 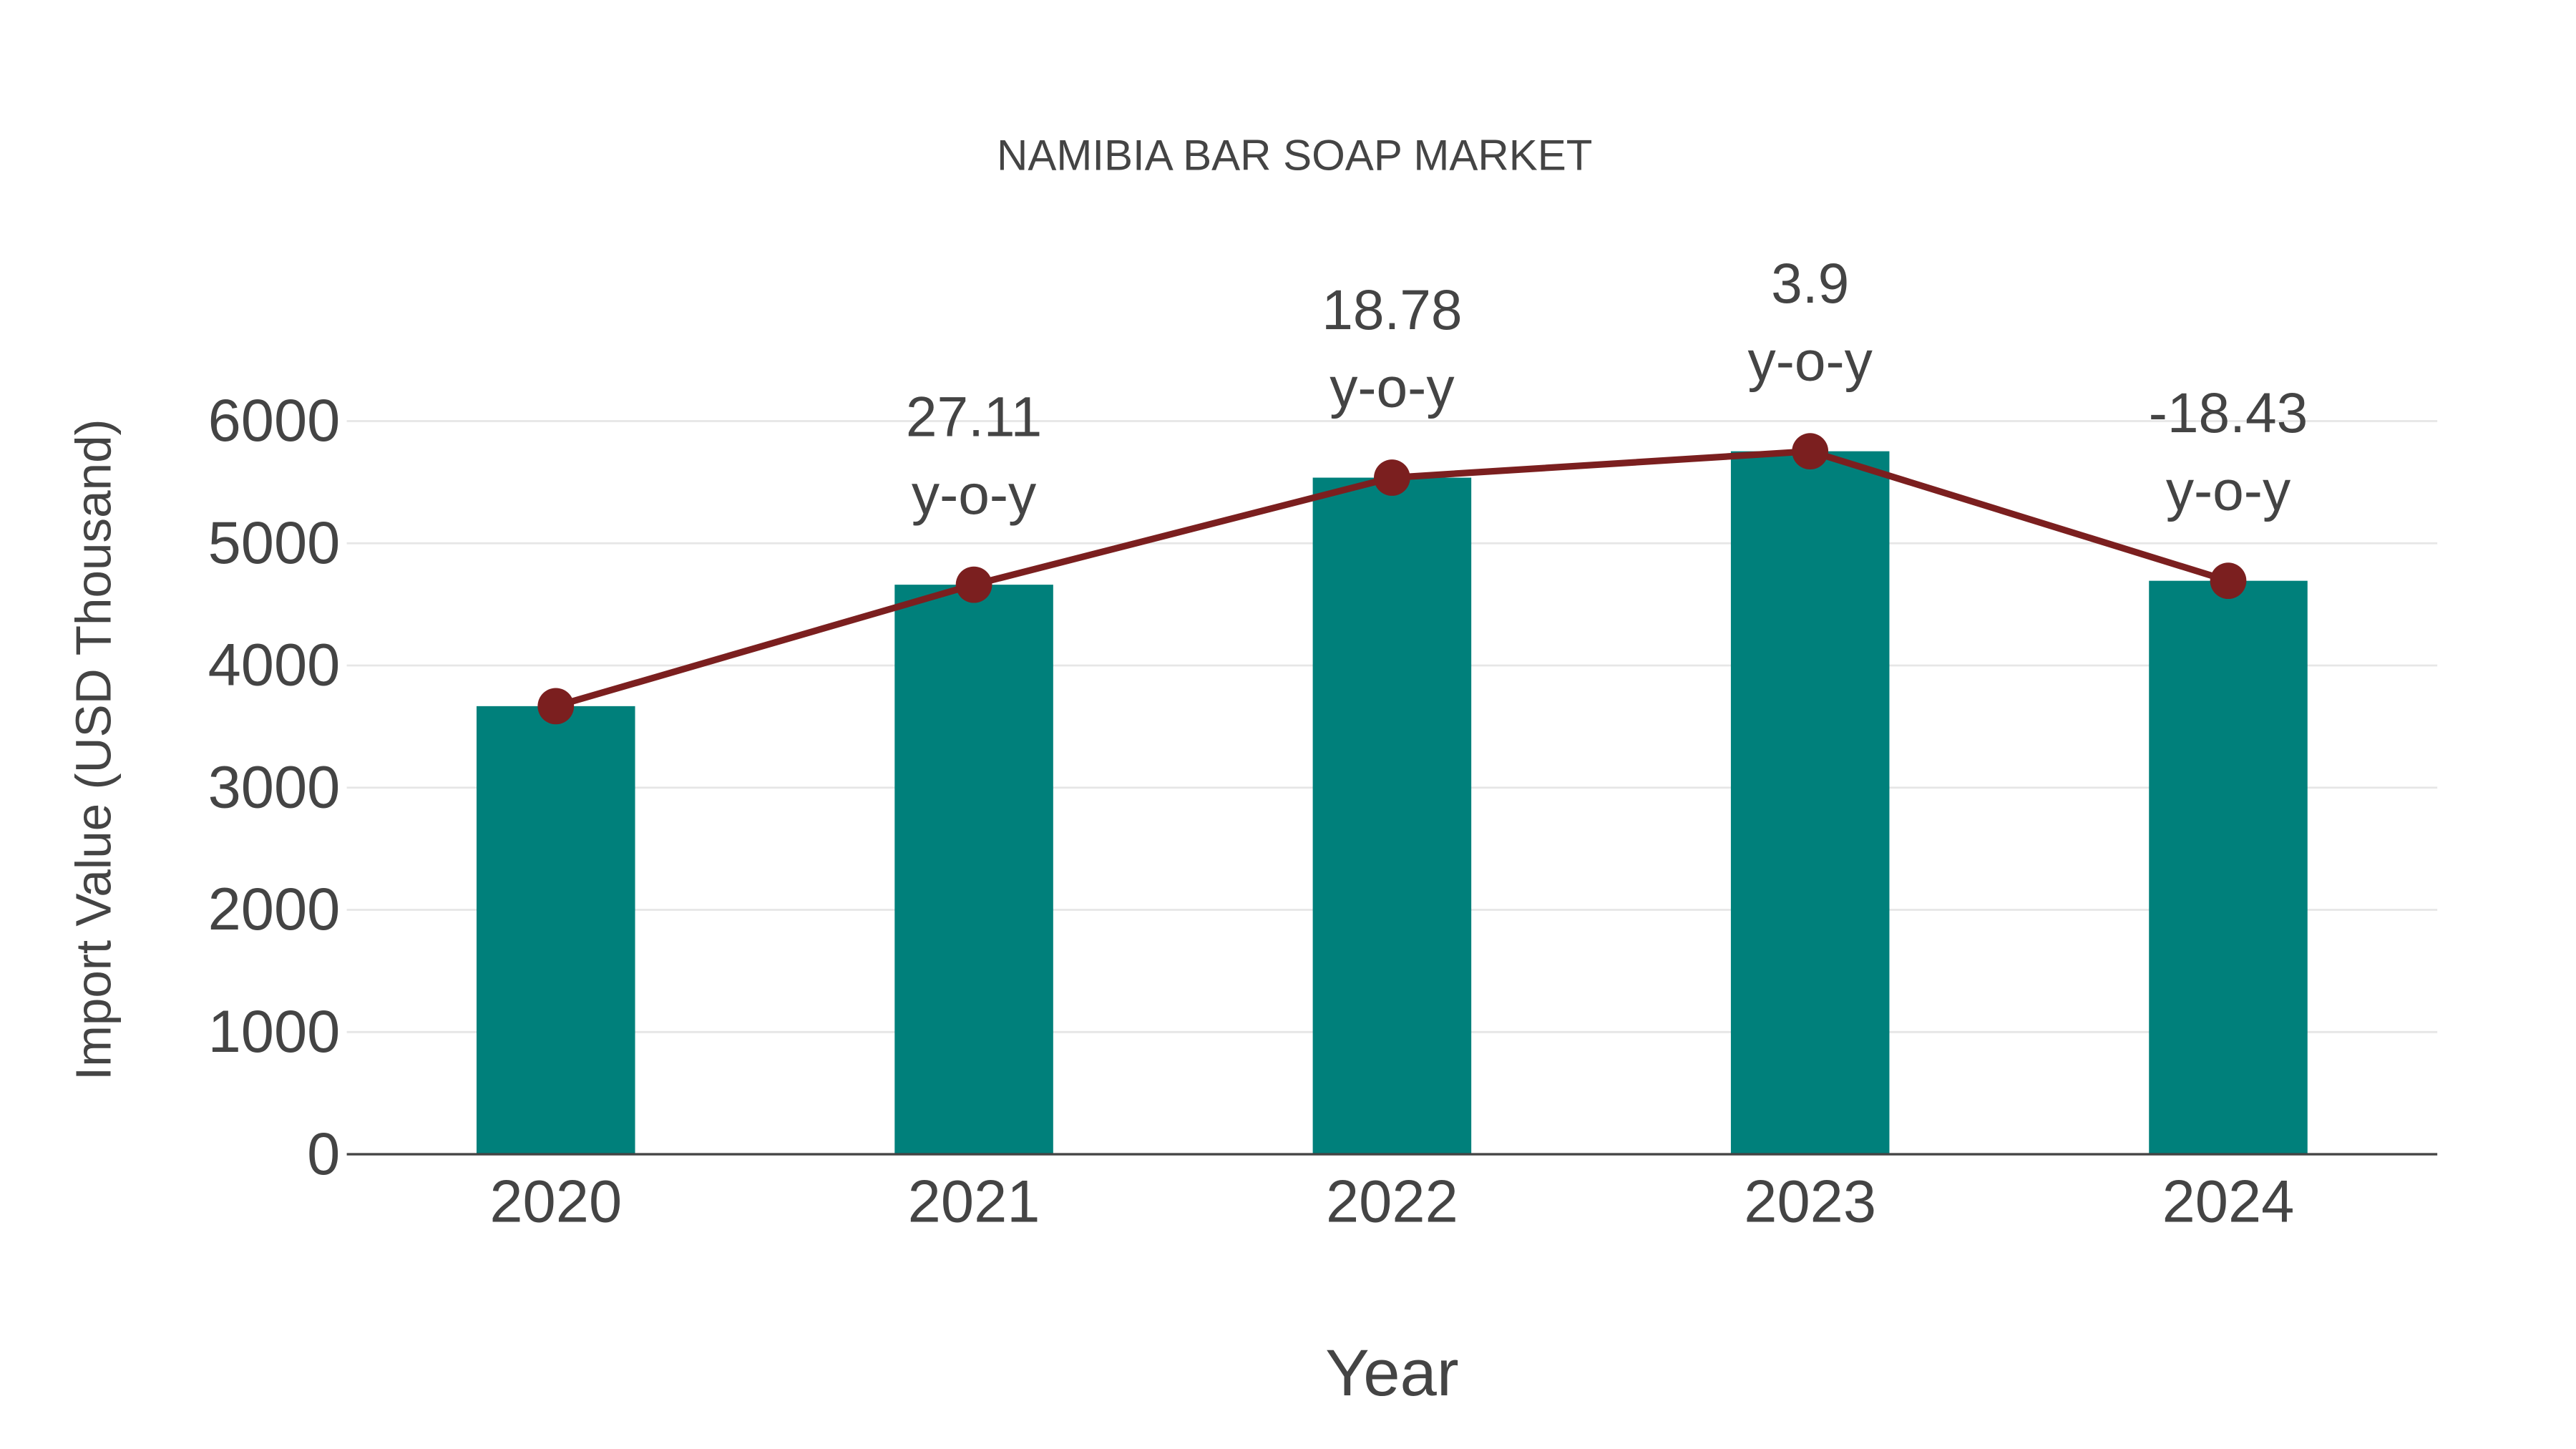 What do you see at coordinates (1392, 1202) in the screenshot?
I see `x-tick-label: 2022` at bounding box center [1392, 1202].